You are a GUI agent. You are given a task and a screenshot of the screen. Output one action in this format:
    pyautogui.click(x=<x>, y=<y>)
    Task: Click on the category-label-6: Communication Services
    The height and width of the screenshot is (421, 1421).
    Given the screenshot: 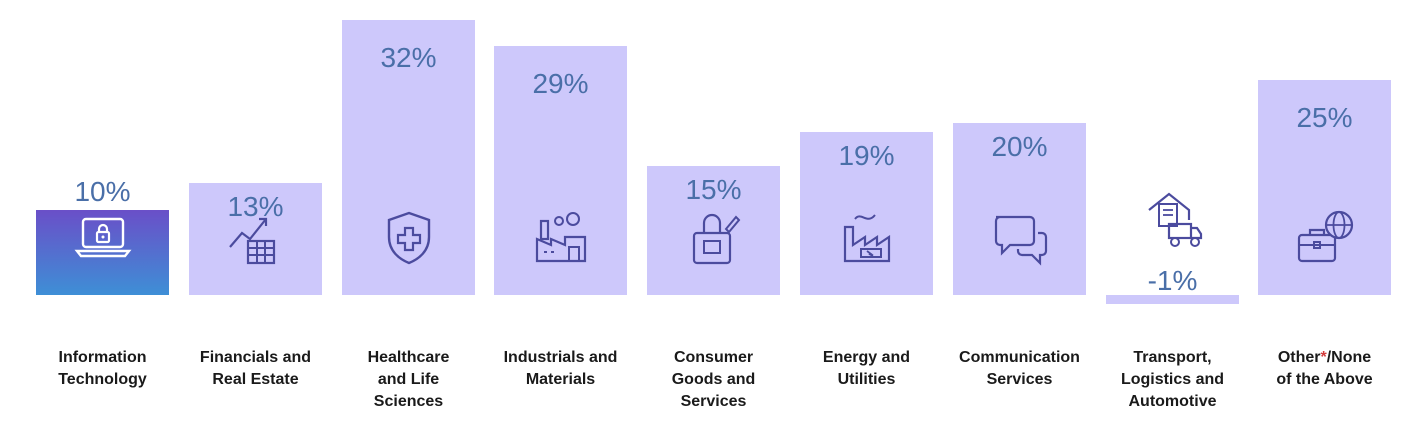 What is the action you would take?
    pyautogui.click(x=1019, y=368)
    